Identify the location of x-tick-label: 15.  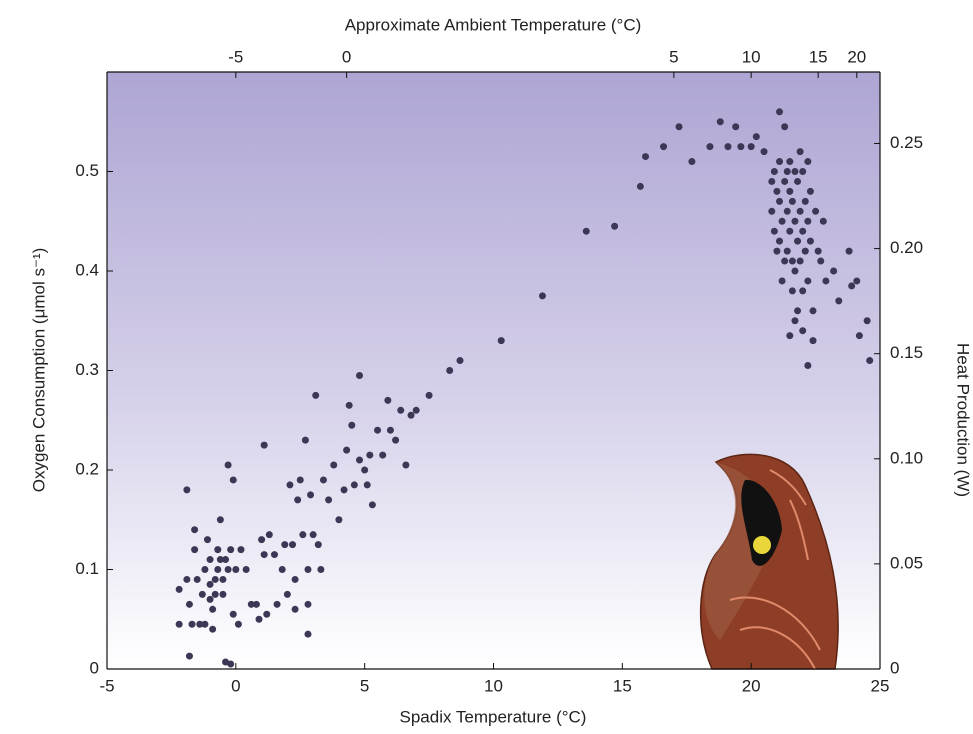
(622, 685).